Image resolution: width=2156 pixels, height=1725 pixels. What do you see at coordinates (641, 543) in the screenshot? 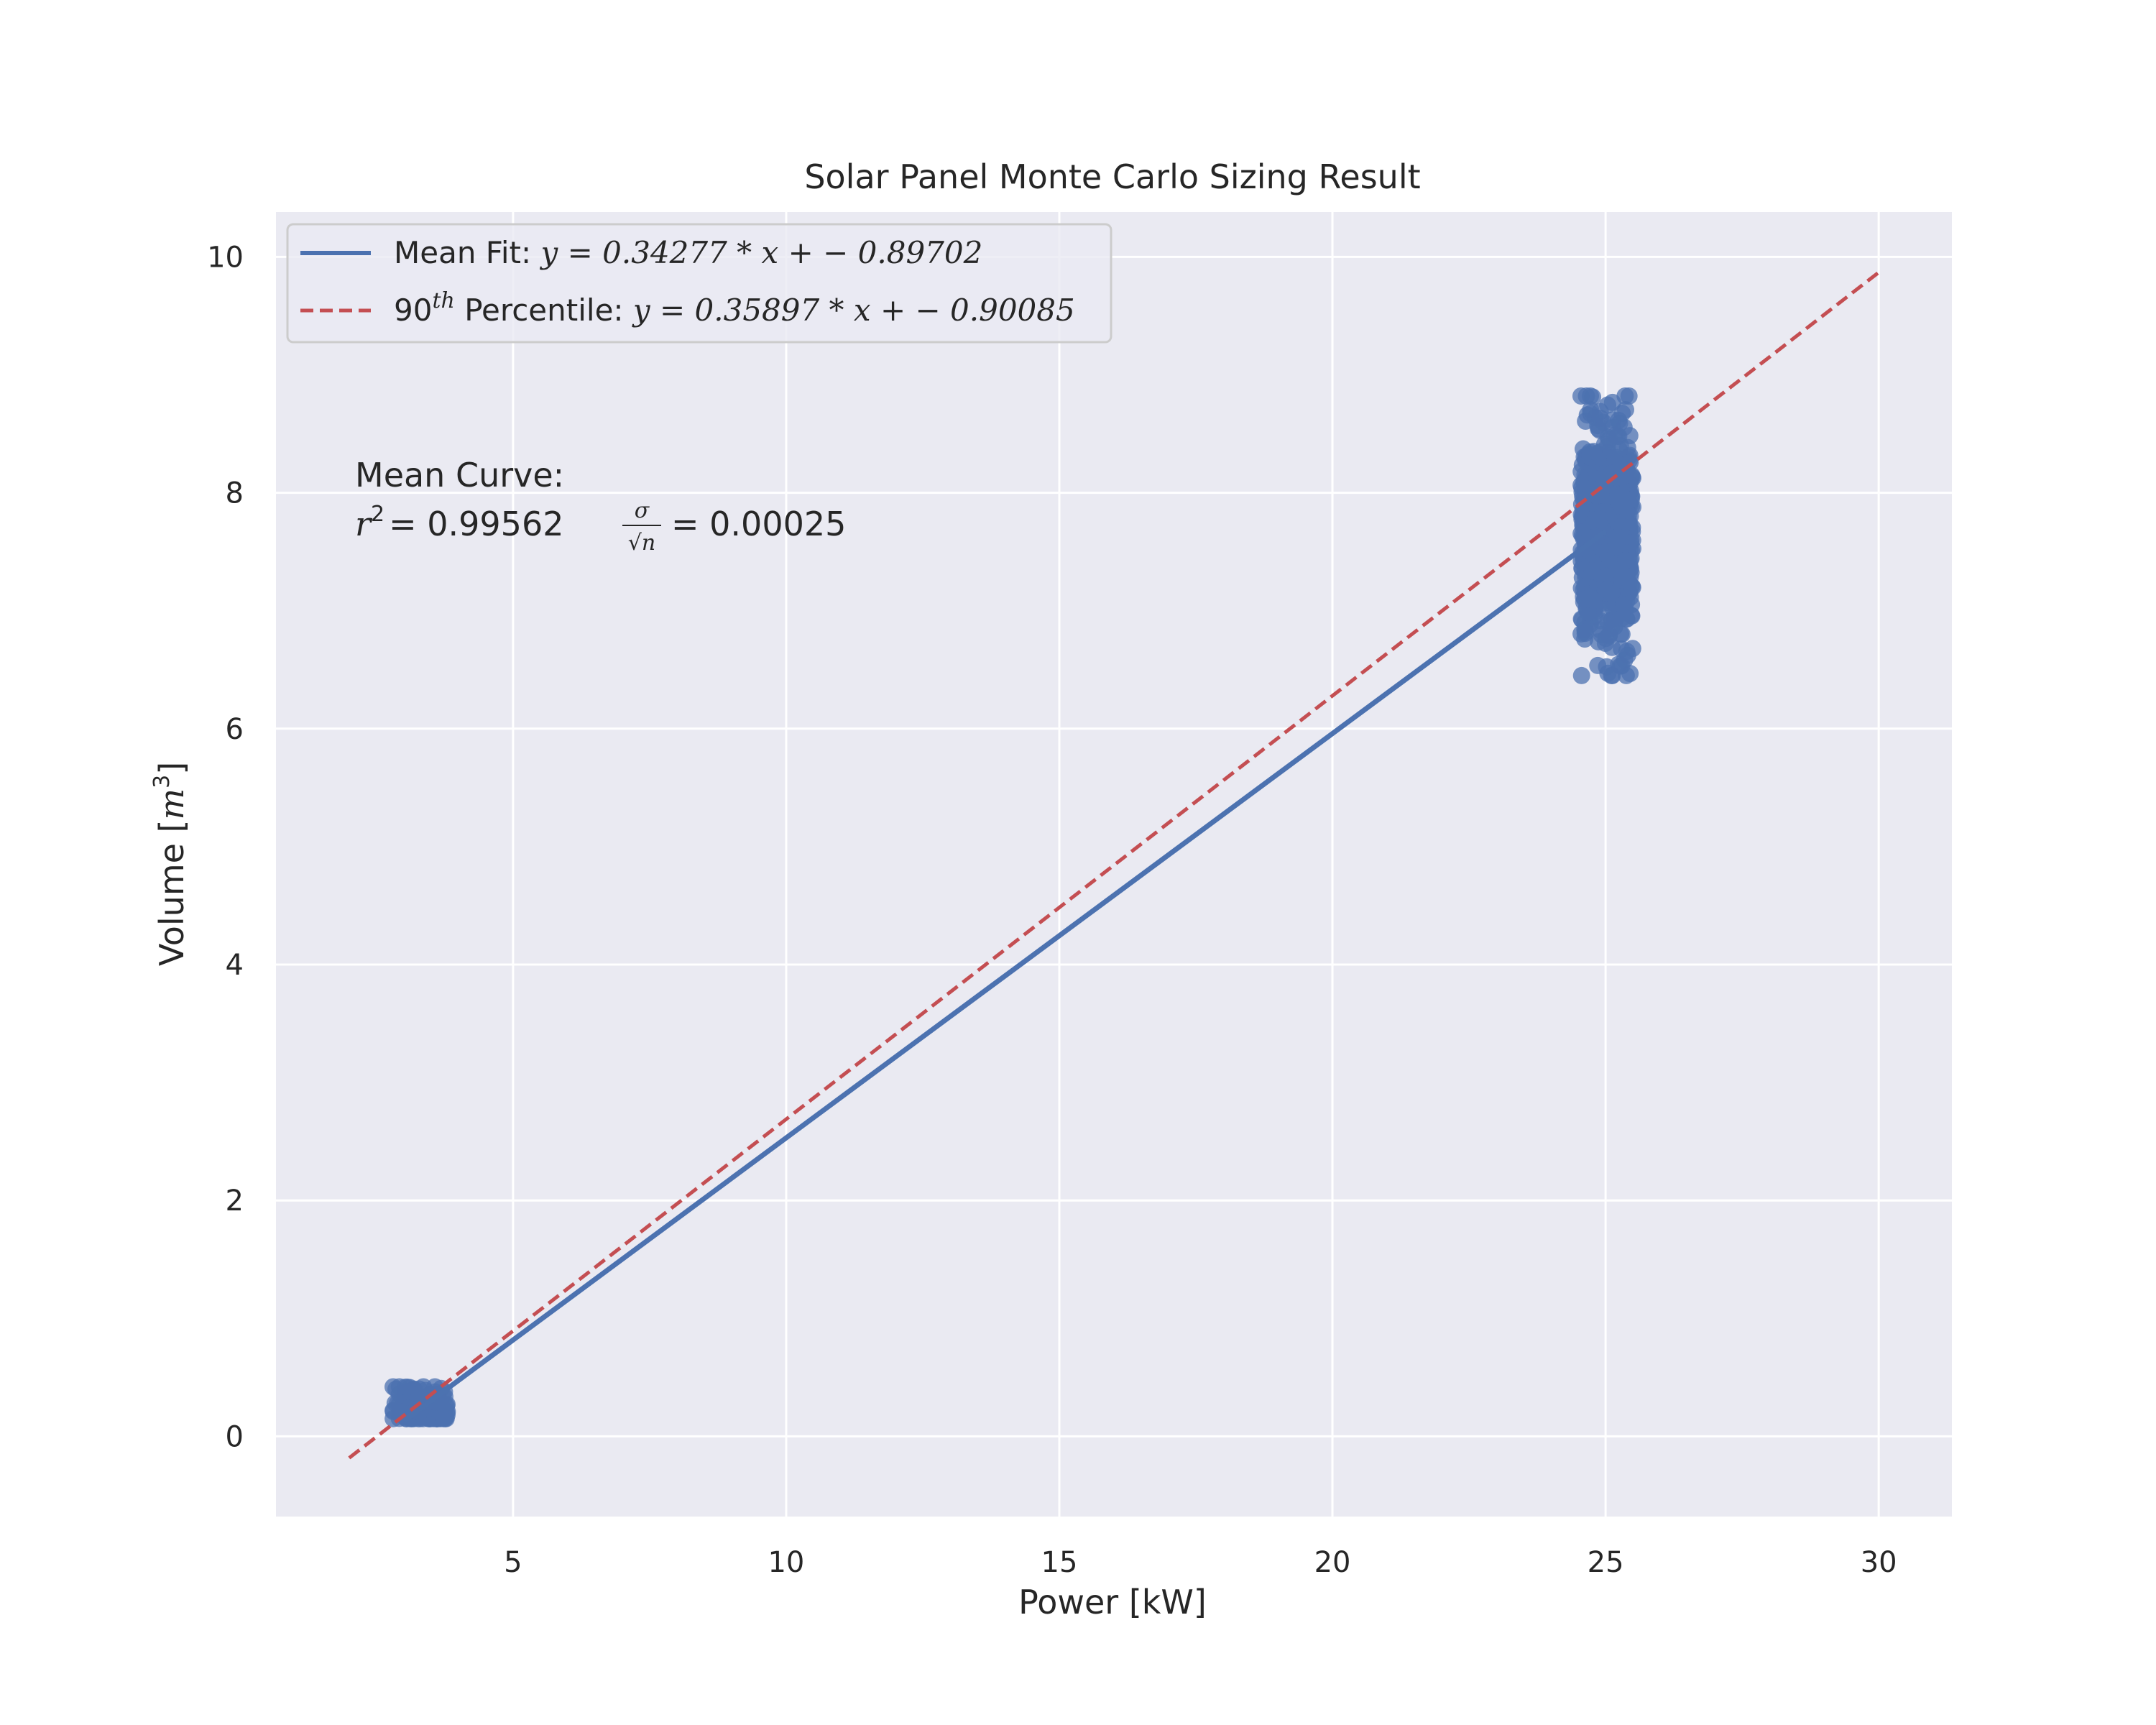
I see `annotation-sqrt-n: √n` at bounding box center [641, 543].